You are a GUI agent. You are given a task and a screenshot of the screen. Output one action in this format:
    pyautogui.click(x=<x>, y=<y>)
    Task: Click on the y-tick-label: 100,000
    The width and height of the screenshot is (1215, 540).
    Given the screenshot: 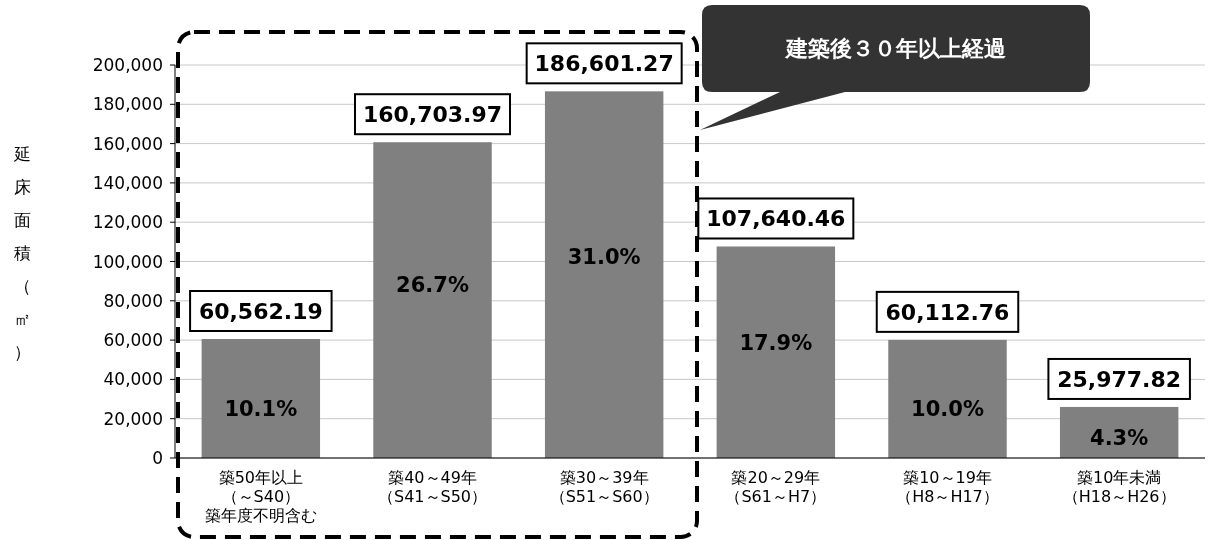 What is the action you would take?
    pyautogui.click(x=127, y=261)
    